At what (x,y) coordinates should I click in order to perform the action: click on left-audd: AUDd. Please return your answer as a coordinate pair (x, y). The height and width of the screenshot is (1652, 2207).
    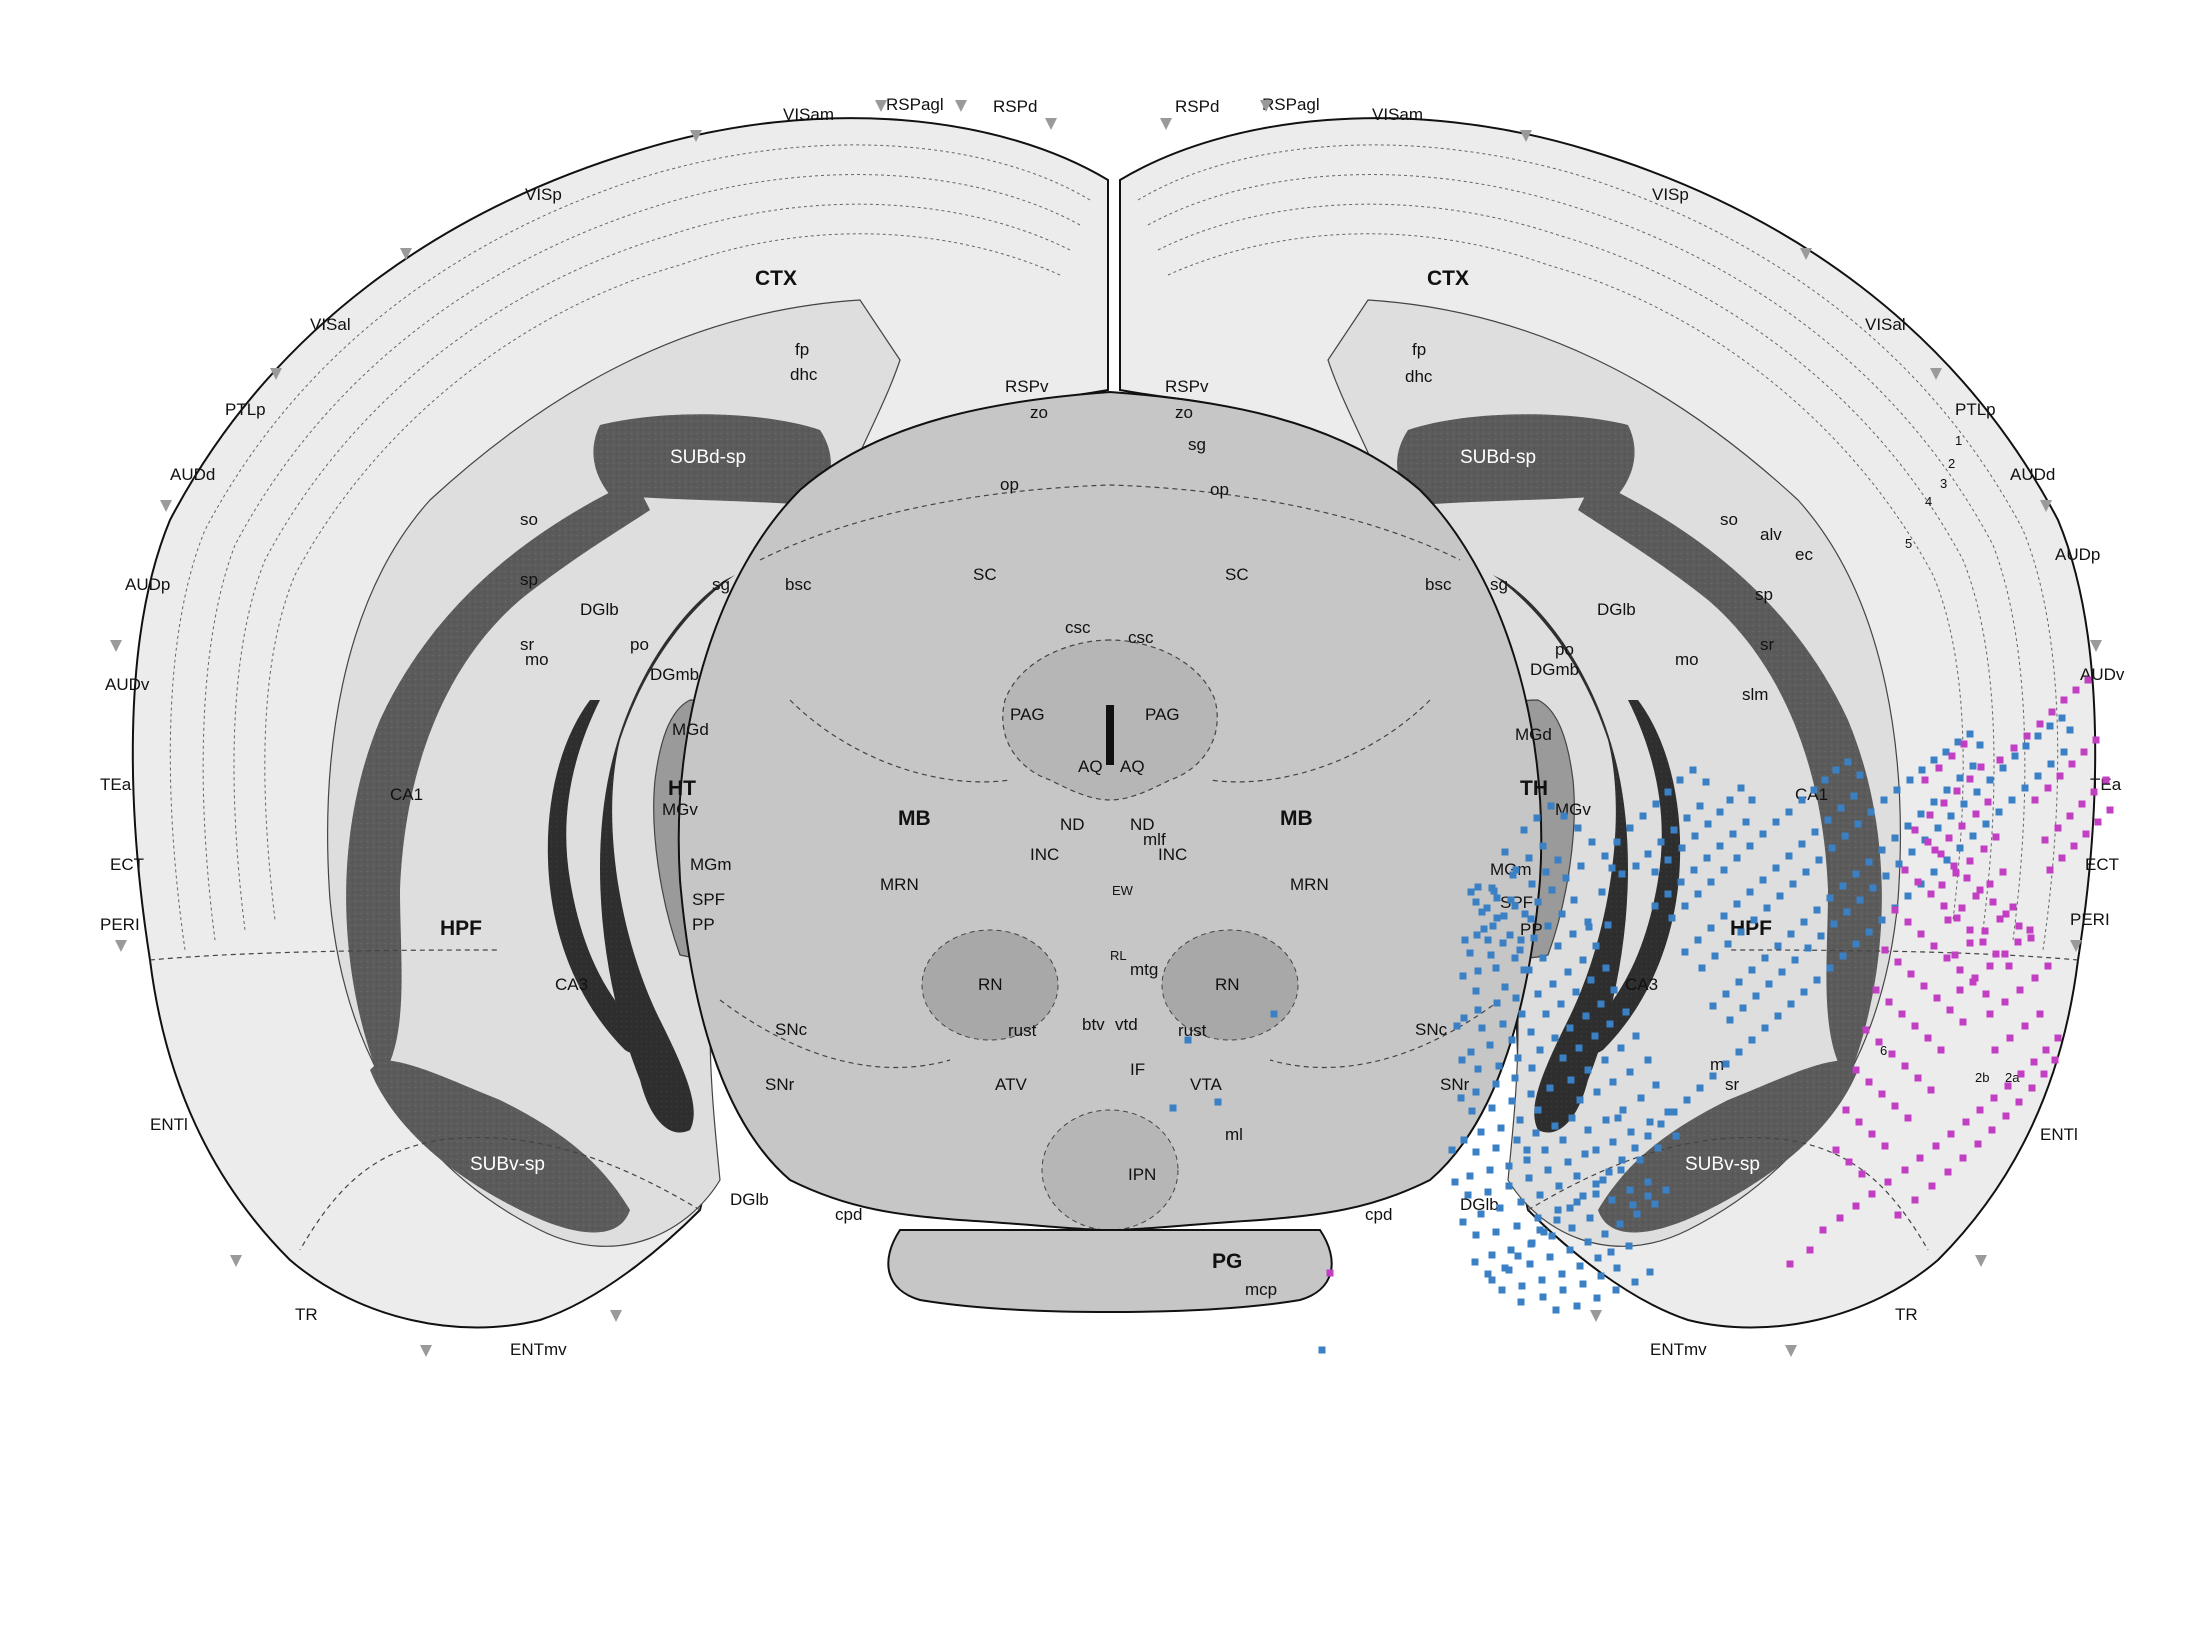
    Looking at the image, I should click on (192, 474).